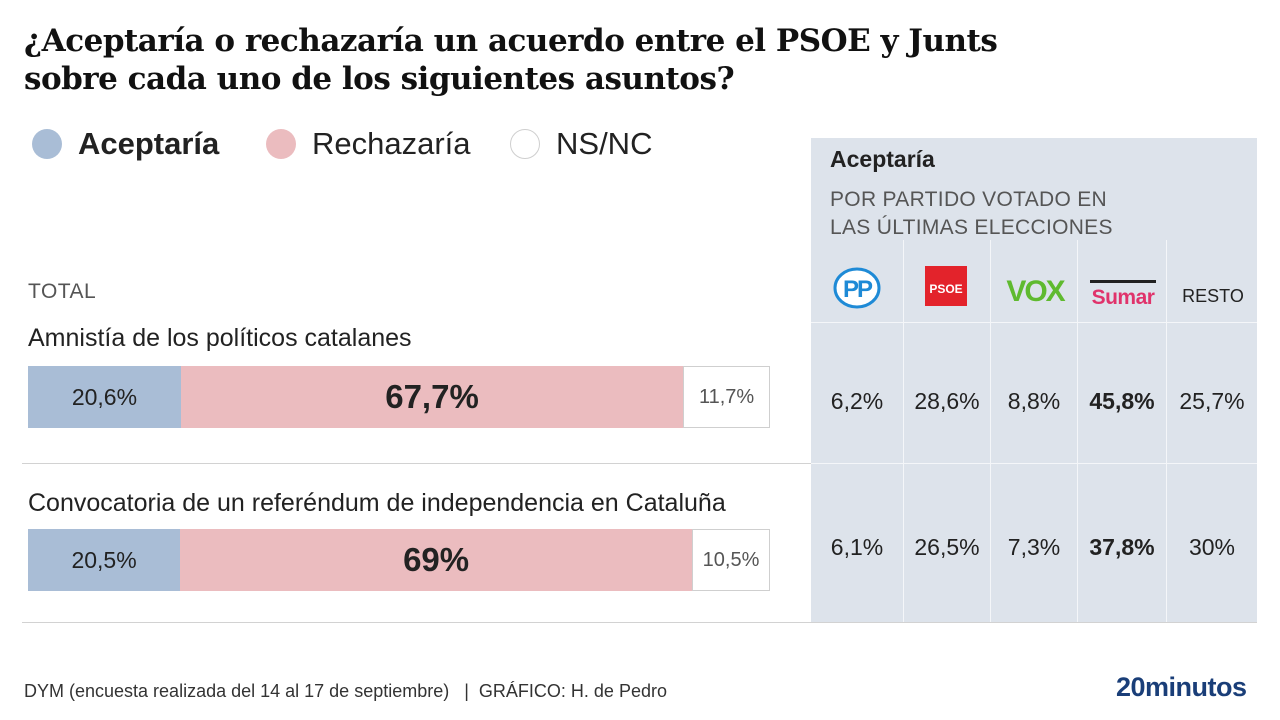 Image resolution: width=1280 pixels, height=720 pixels. Describe the element at coordinates (882, 159) in the screenshot. I see `panel-title: Aceptaría` at that location.